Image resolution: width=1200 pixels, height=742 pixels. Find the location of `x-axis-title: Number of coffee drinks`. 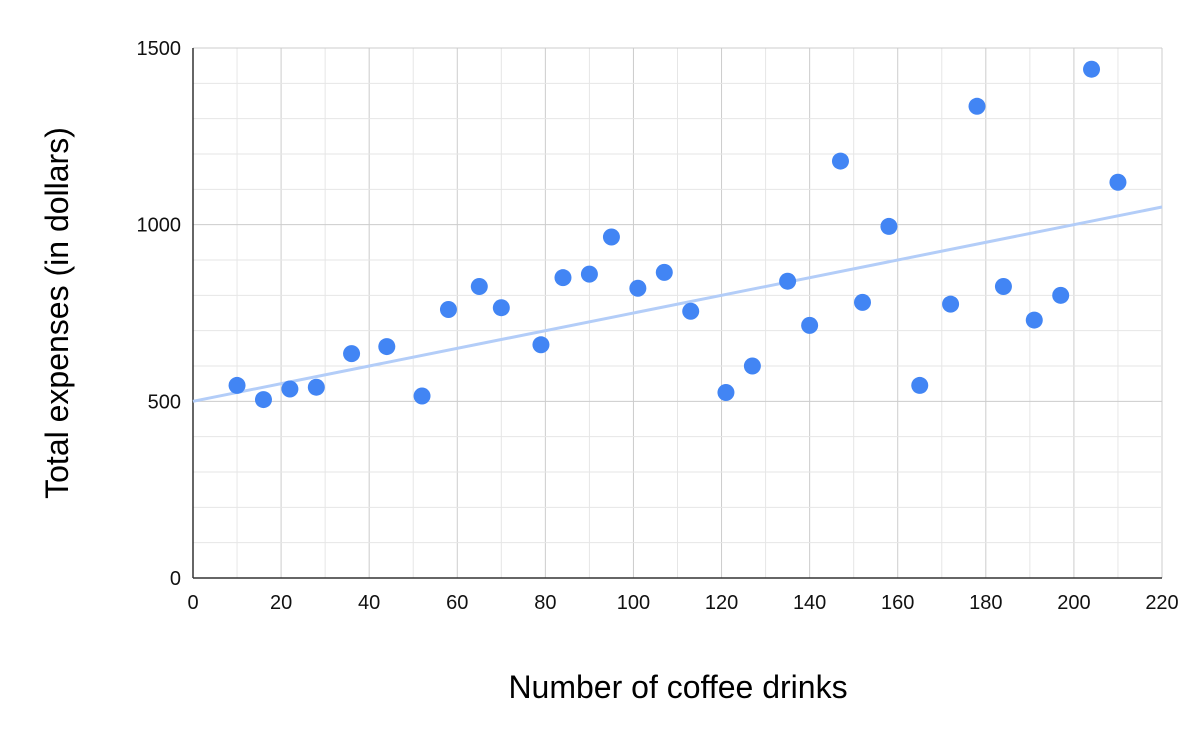

x-axis-title: Number of coffee drinks is located at coordinates (677, 687).